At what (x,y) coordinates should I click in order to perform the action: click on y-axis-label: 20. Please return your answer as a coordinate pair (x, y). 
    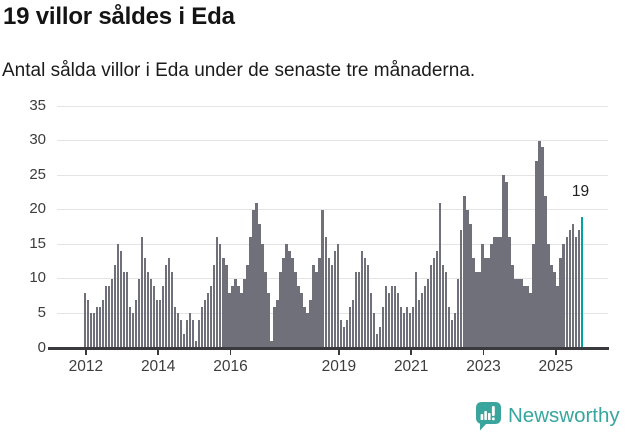
    Looking at the image, I should click on (37, 209).